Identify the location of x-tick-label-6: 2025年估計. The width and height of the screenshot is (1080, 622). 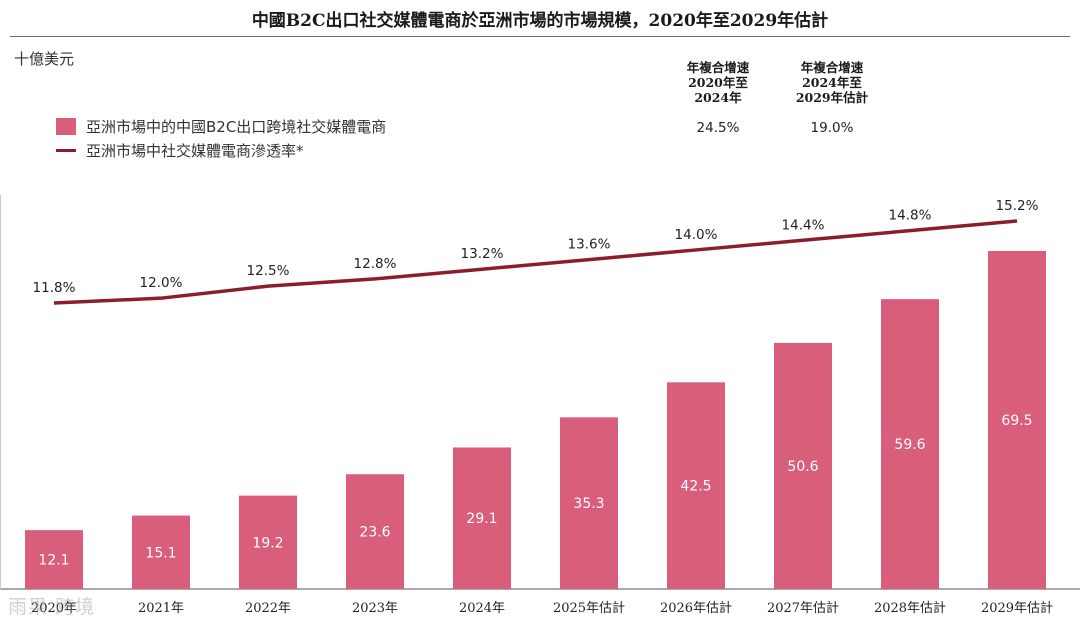
(589, 608).